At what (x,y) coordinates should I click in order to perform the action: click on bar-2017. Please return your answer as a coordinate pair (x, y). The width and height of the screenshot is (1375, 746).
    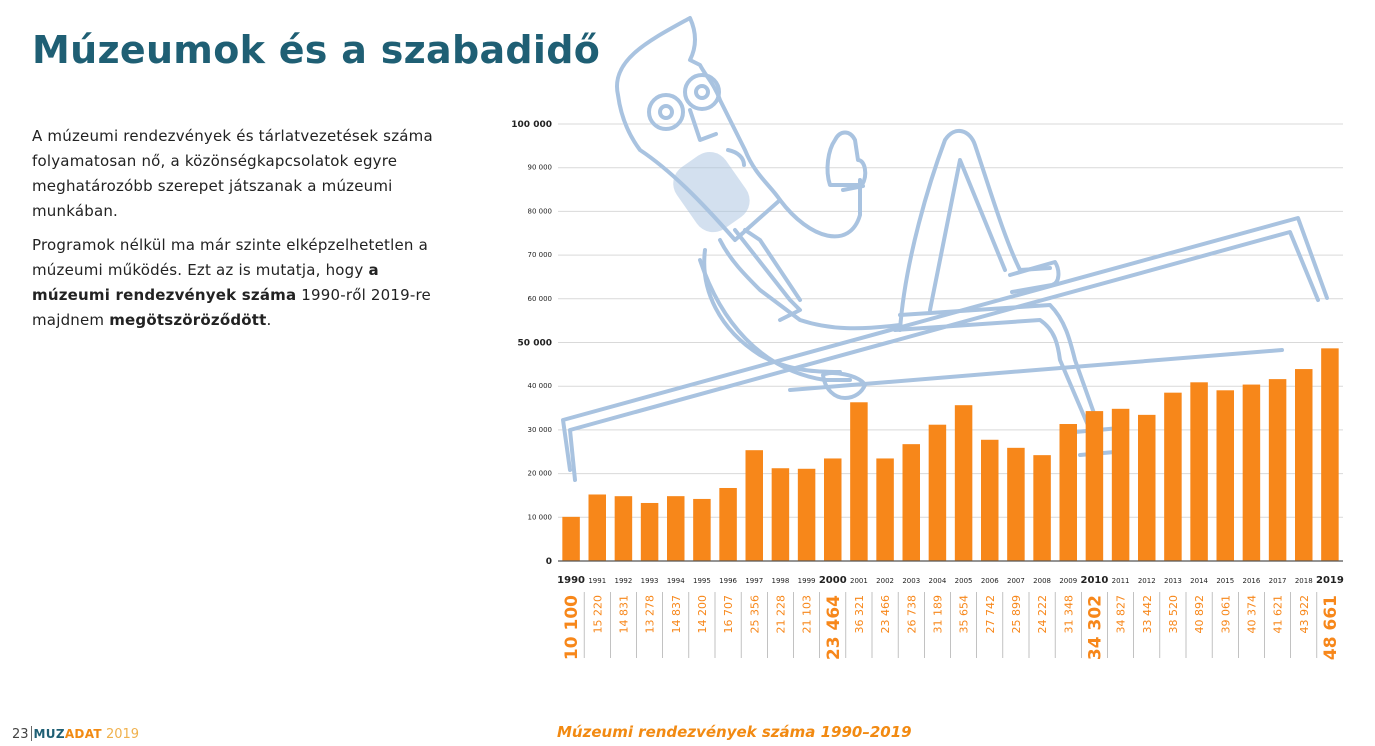
    Looking at the image, I should click on (1277, 470).